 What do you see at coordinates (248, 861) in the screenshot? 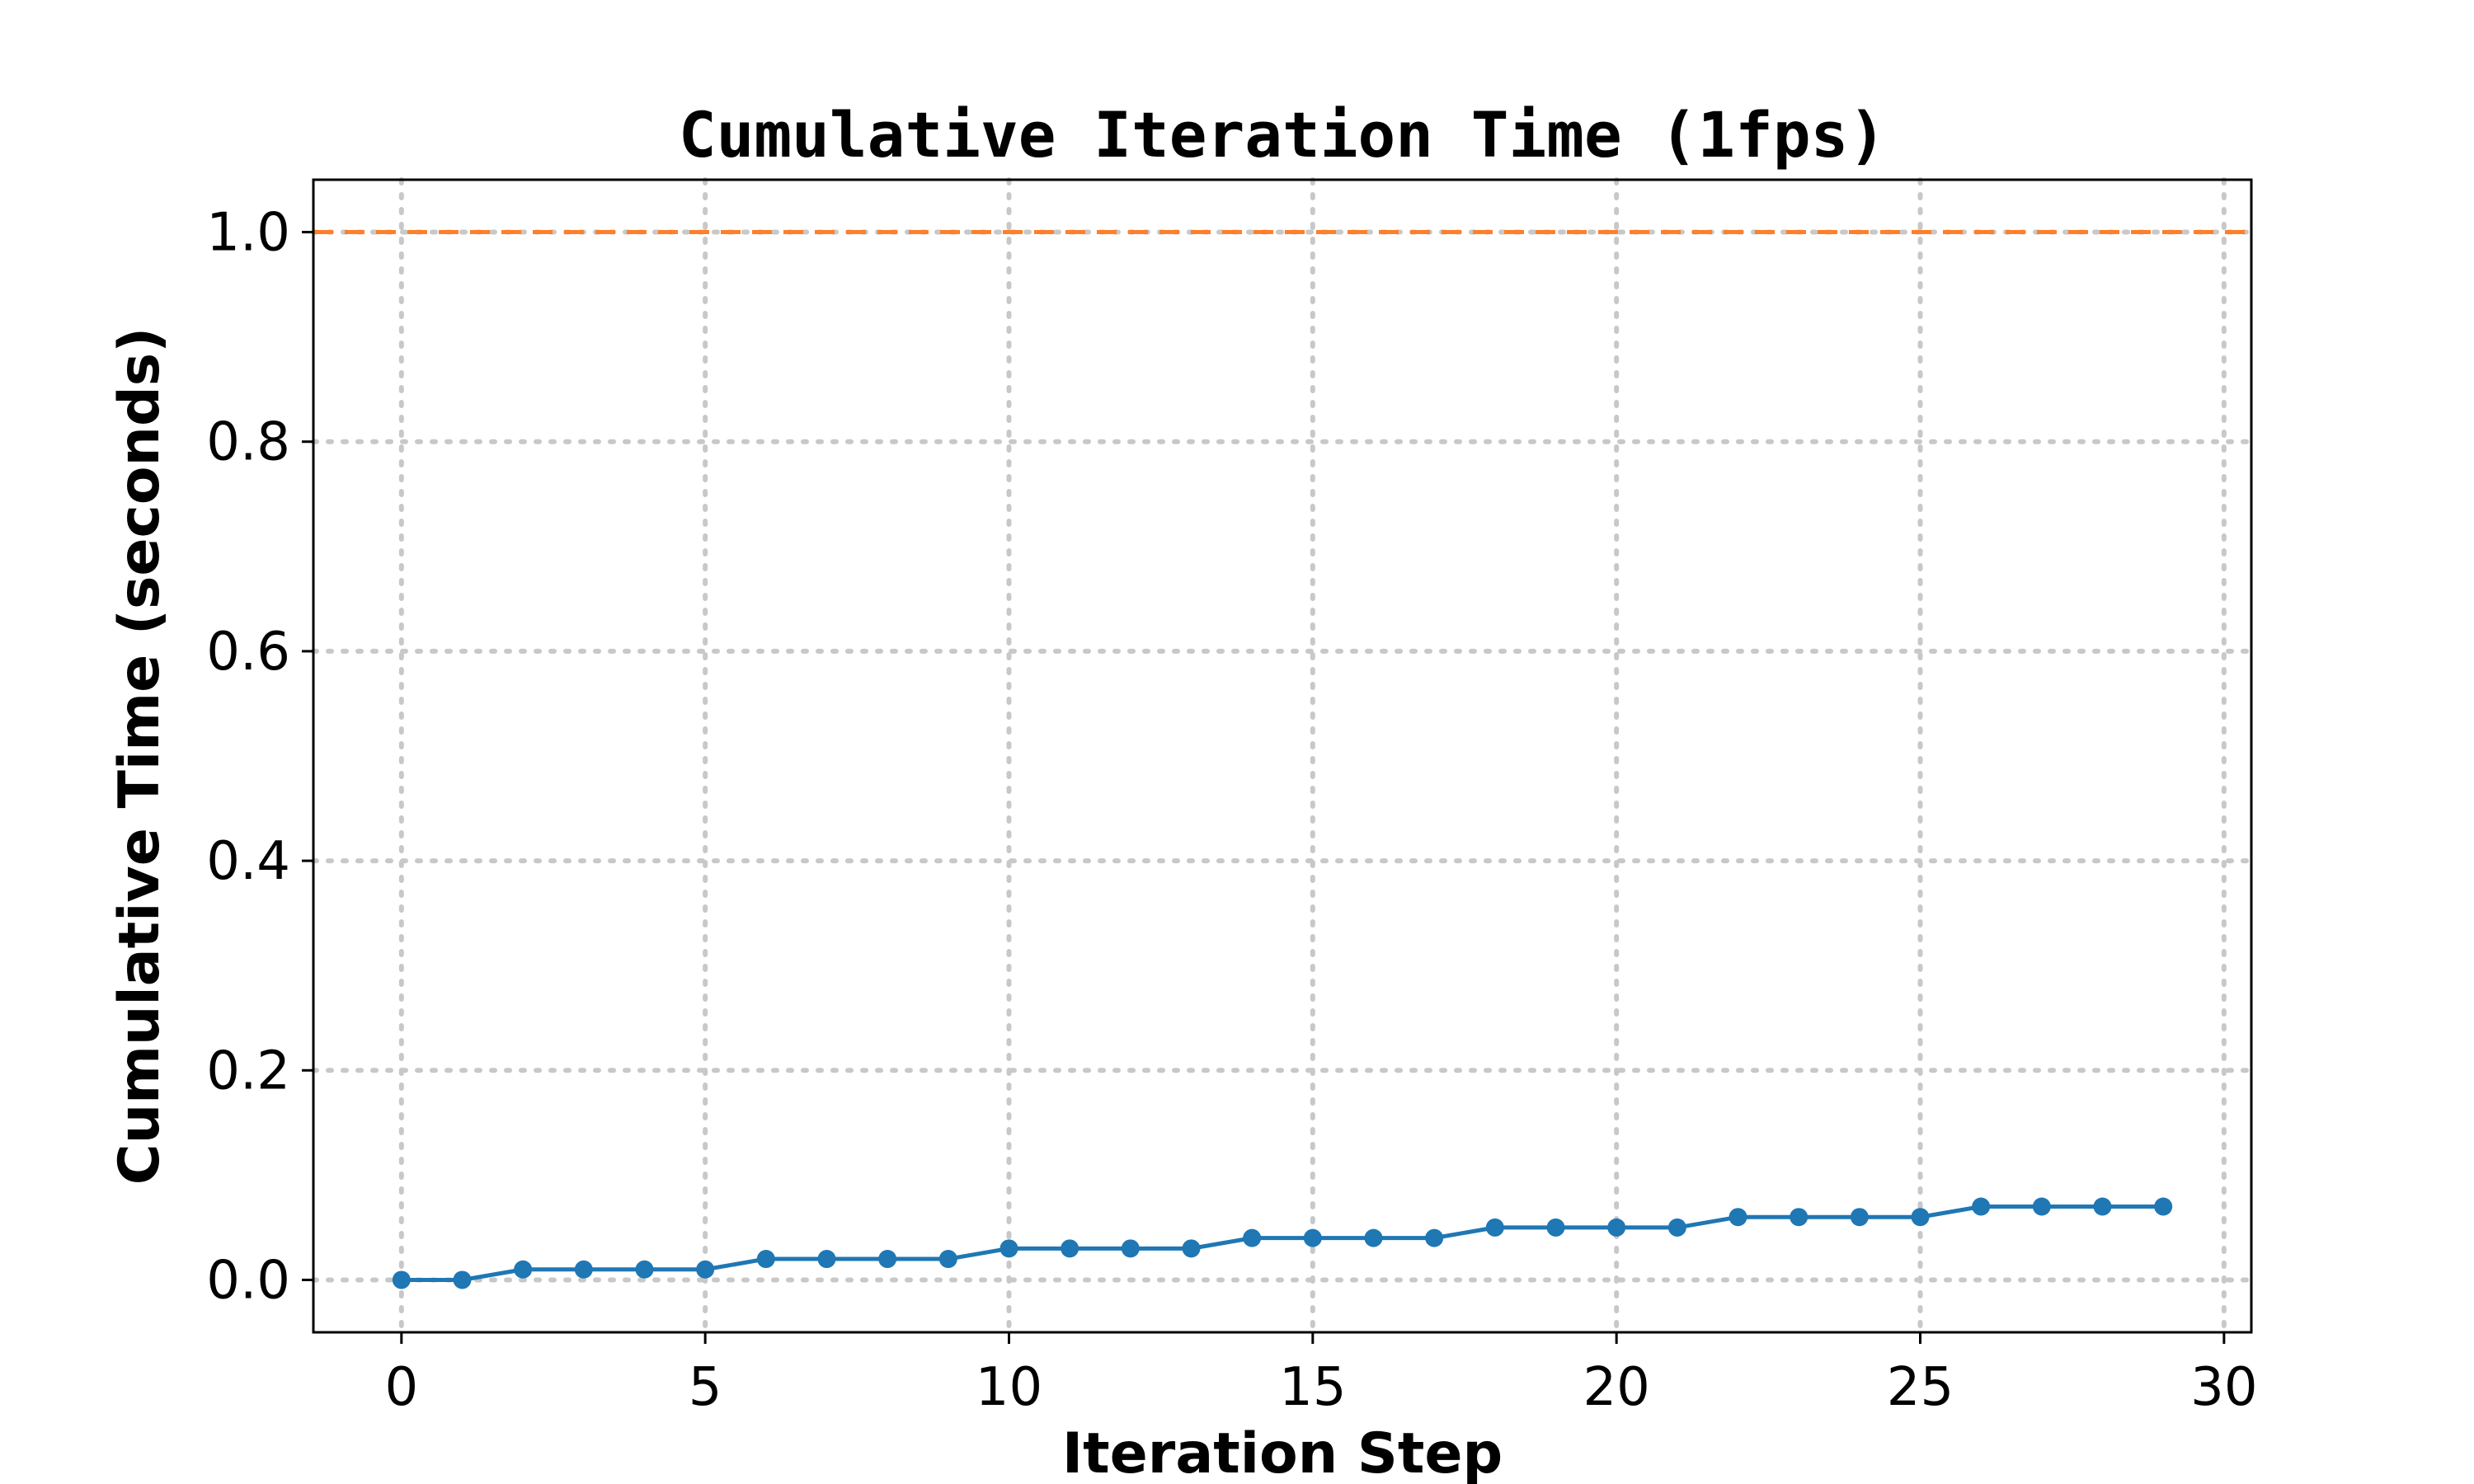
I see `y-tick-label: 0.4` at bounding box center [248, 861].